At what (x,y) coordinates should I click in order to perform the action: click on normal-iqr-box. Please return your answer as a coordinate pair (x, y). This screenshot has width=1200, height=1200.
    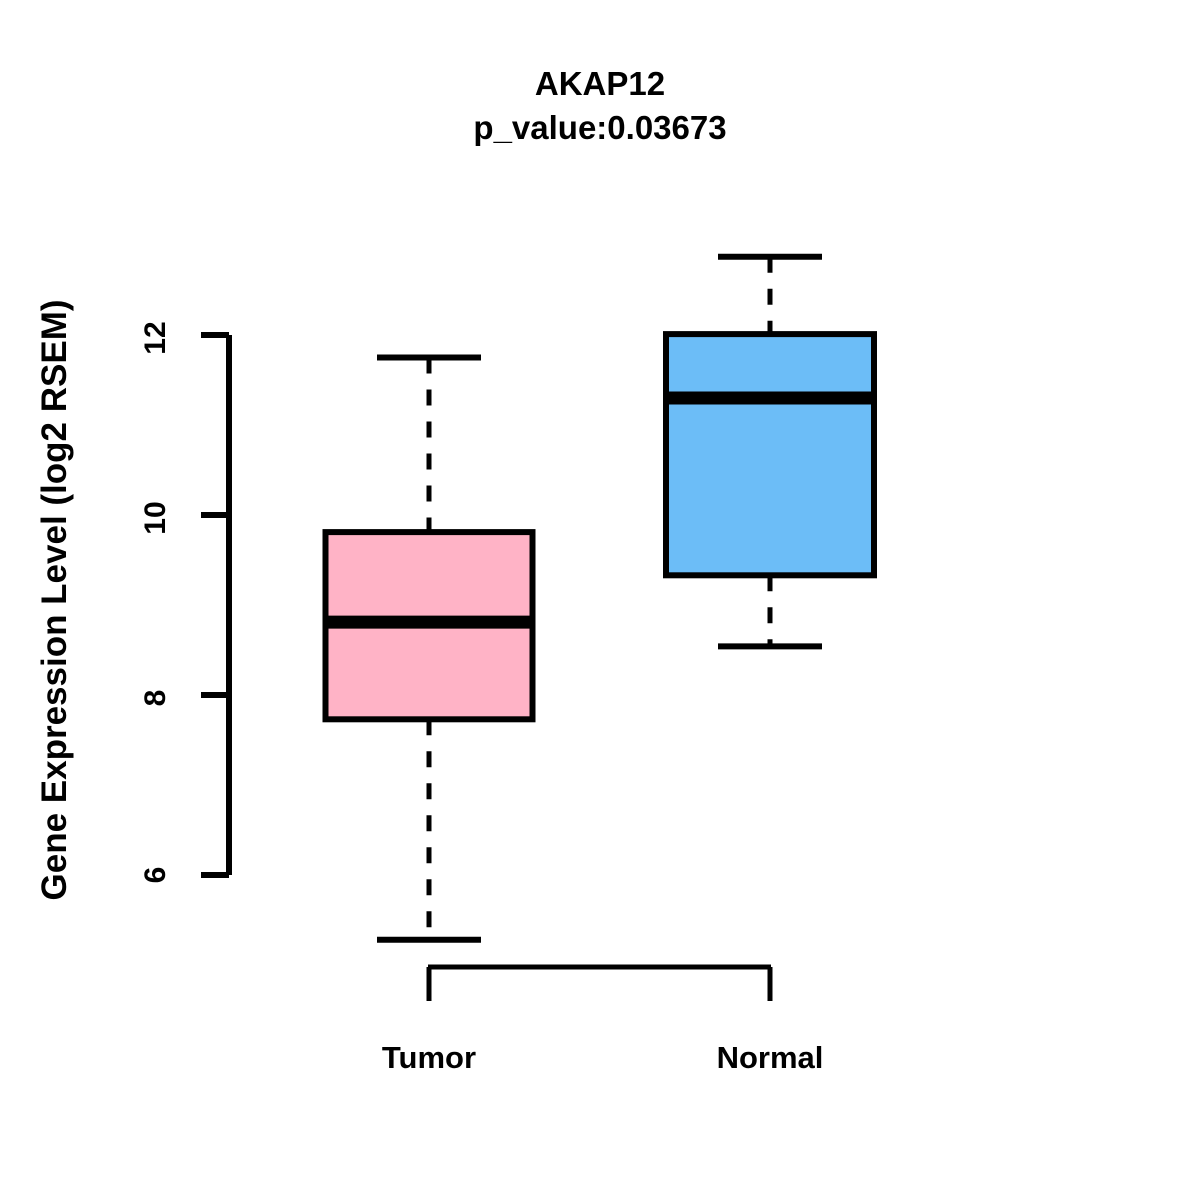
    Looking at the image, I should click on (770, 455).